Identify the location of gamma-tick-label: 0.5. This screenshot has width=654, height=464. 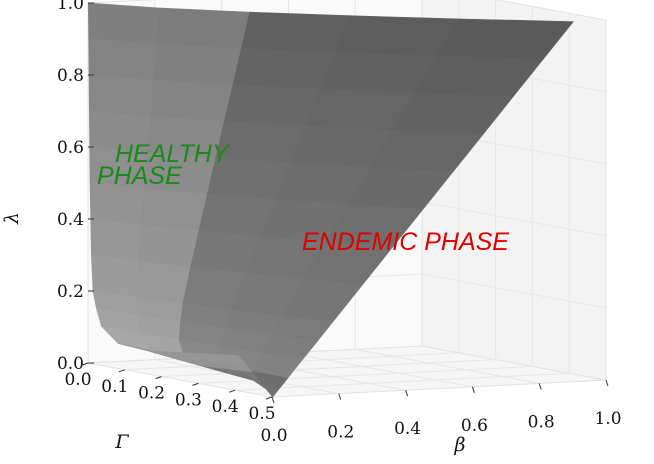
(261, 414).